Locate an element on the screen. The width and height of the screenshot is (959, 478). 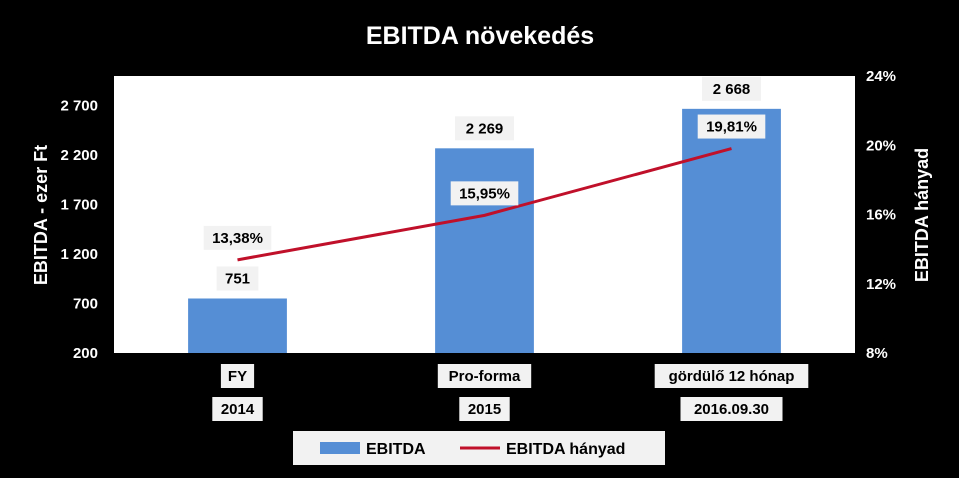
y-tick-label: 200 is located at coordinates (85, 353).